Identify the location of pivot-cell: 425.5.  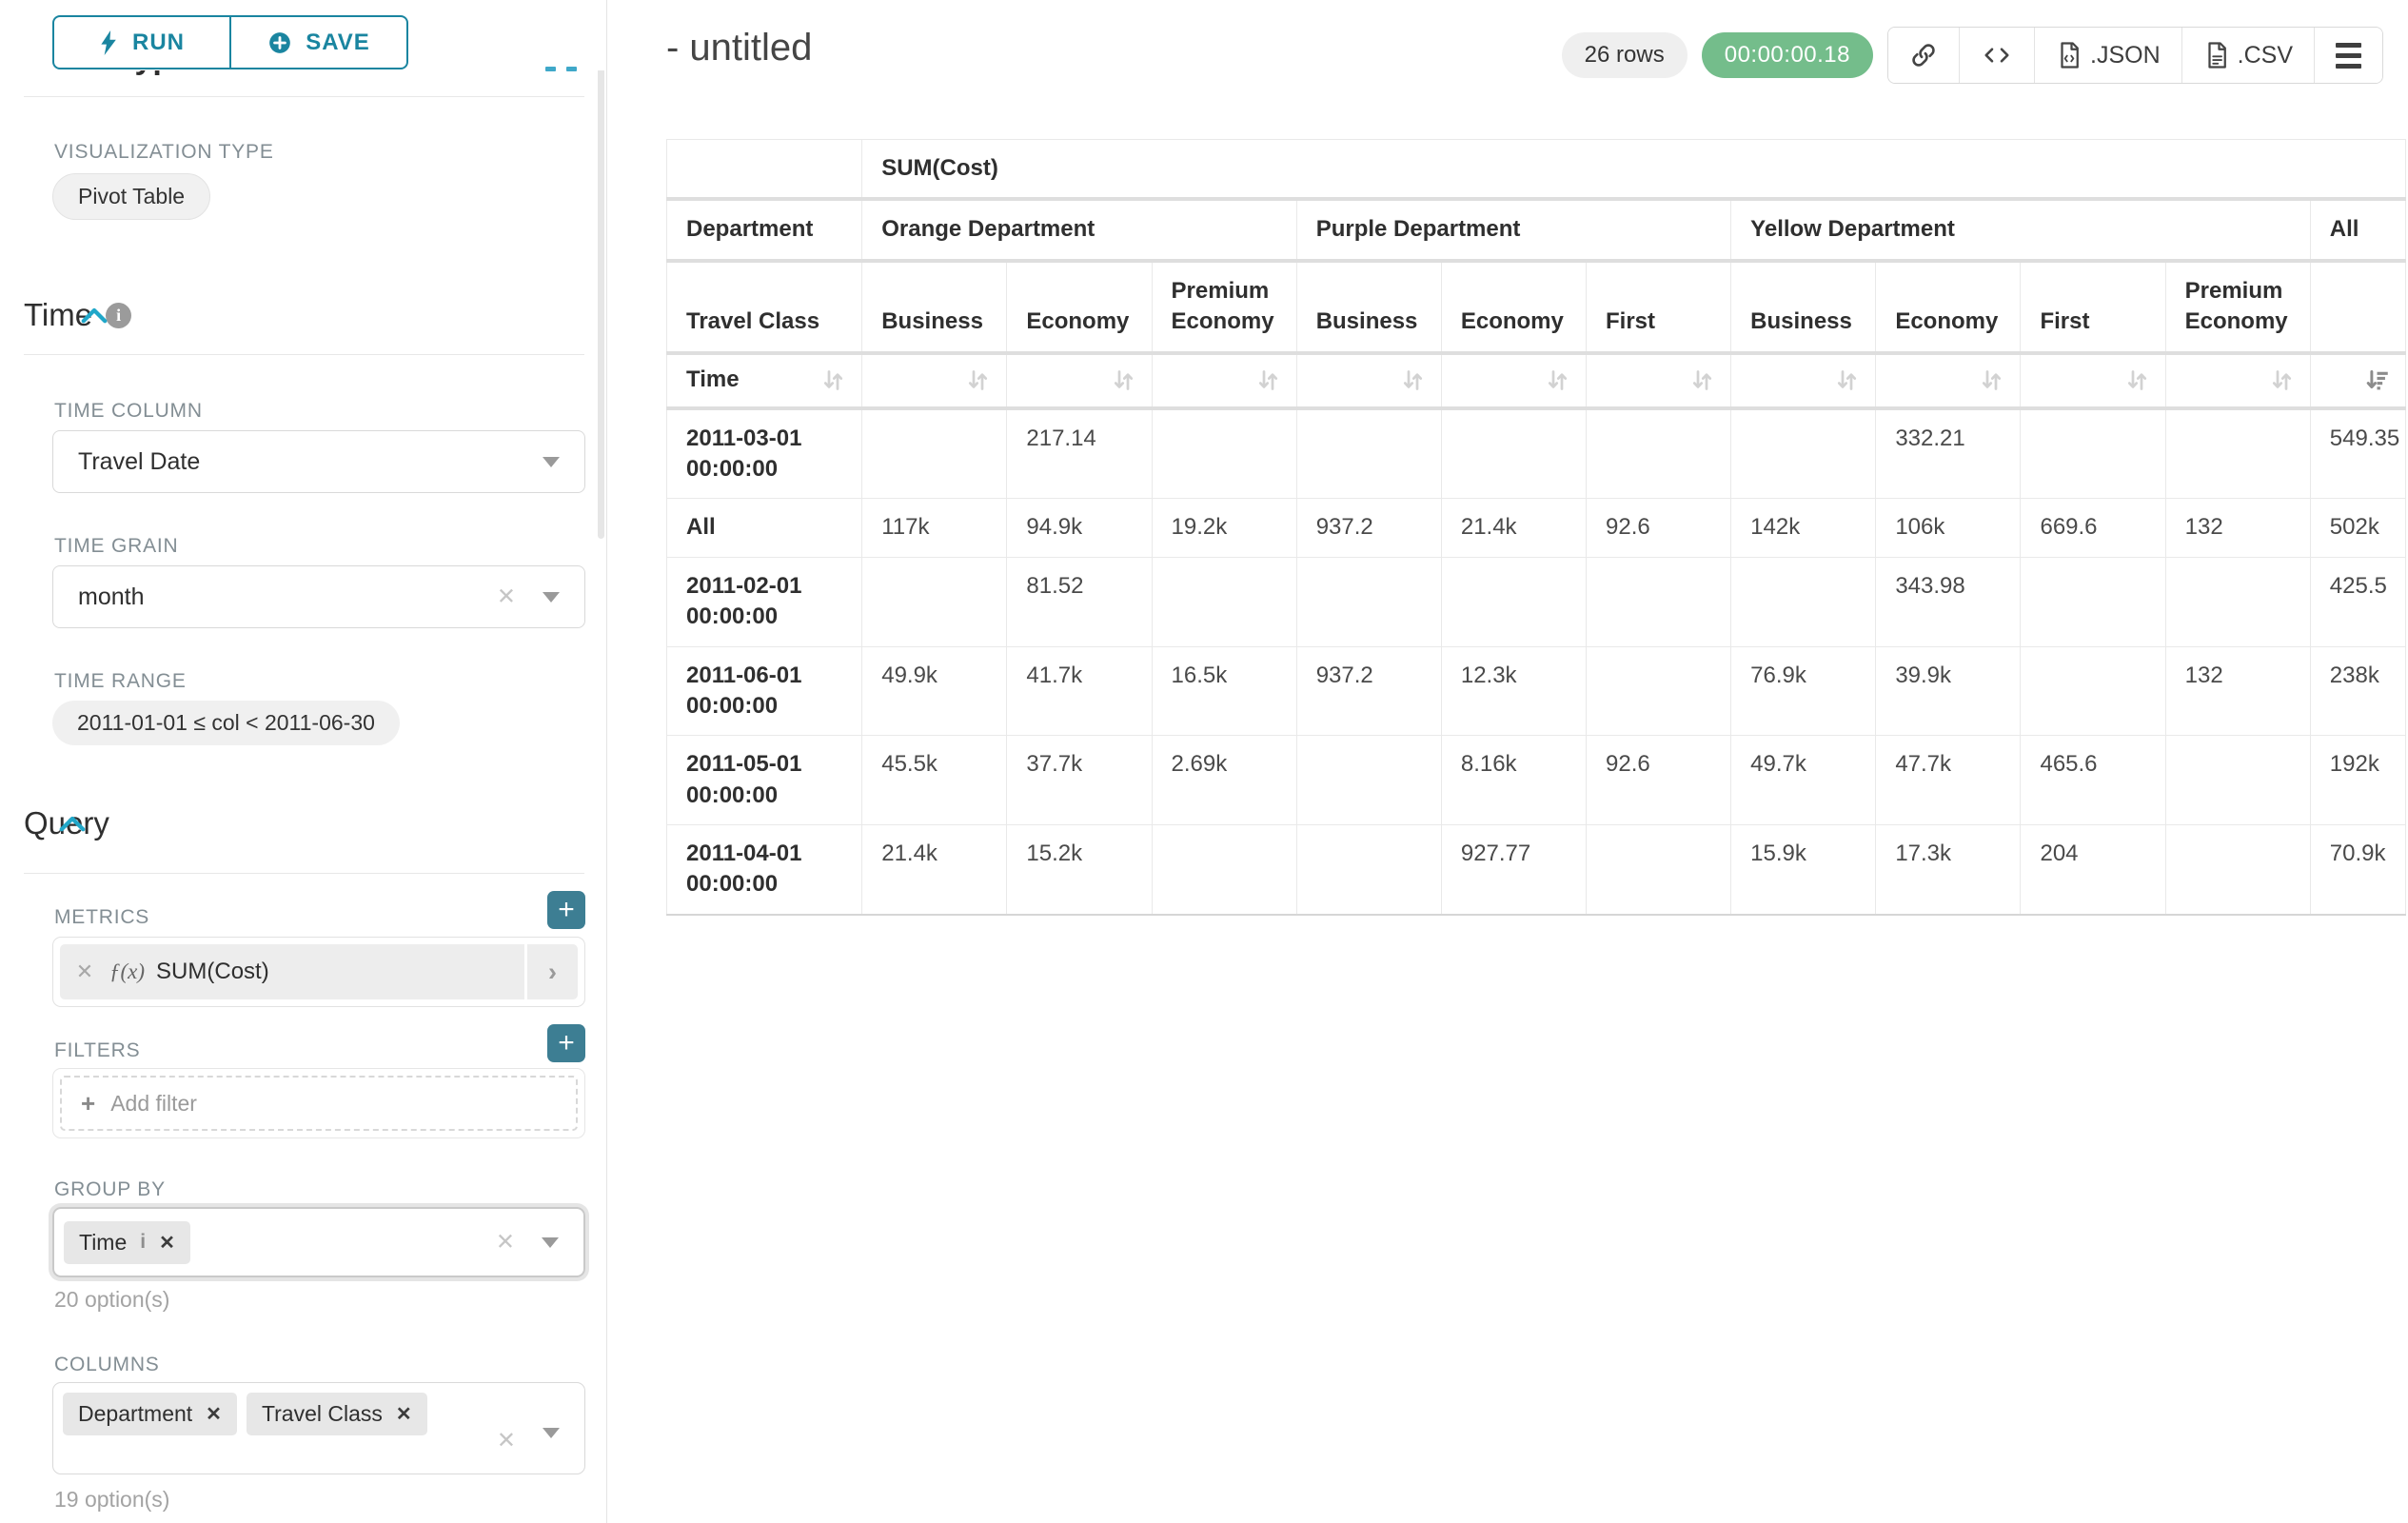
(2358, 602).